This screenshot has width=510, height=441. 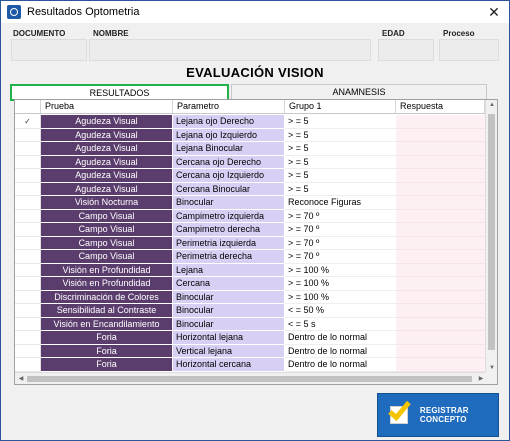 What do you see at coordinates (107, 311) in the screenshot?
I see `cell-prueba: Sensibilidad al Contraste` at bounding box center [107, 311].